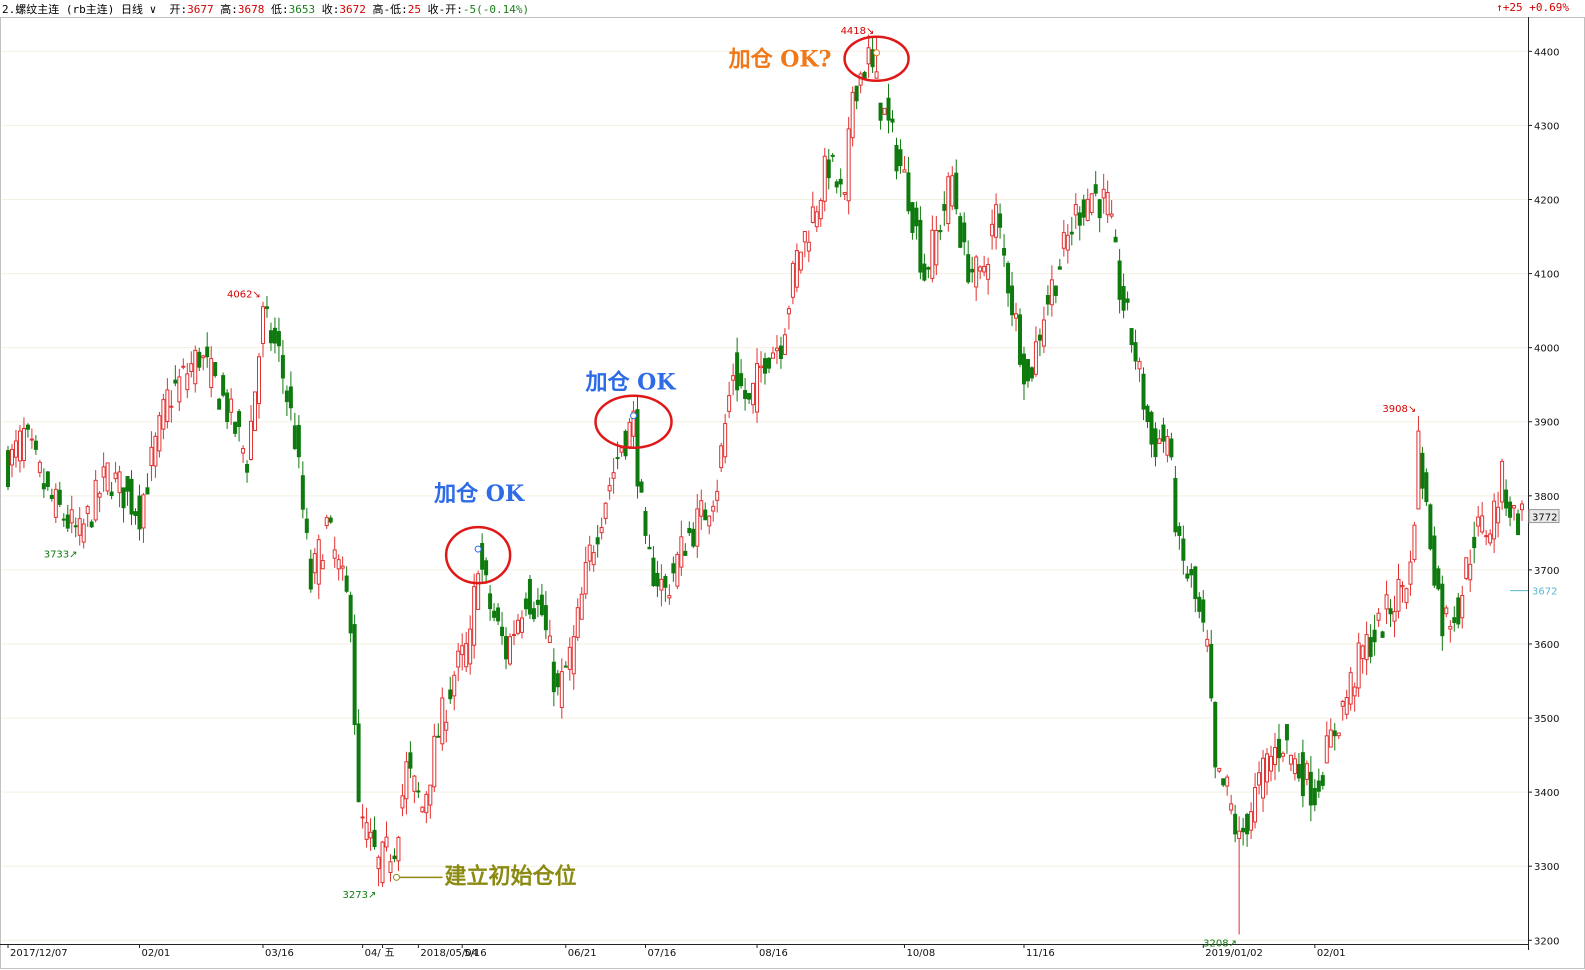 The height and width of the screenshot is (970, 1585). Describe the element at coordinates (251, 9) in the screenshot. I see `high-value: 3678` at that location.